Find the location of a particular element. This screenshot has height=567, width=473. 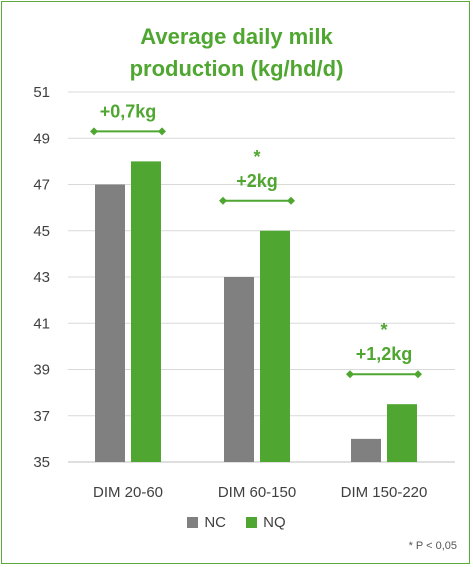

y-tick-label: 49 is located at coordinates (41, 138).